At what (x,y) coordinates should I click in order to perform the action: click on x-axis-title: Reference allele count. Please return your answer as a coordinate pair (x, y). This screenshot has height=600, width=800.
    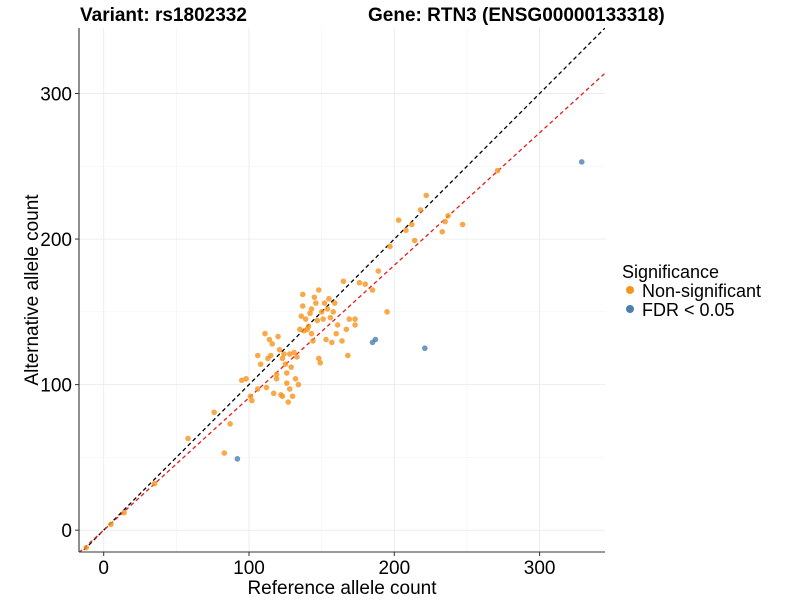
    Looking at the image, I should click on (342, 588).